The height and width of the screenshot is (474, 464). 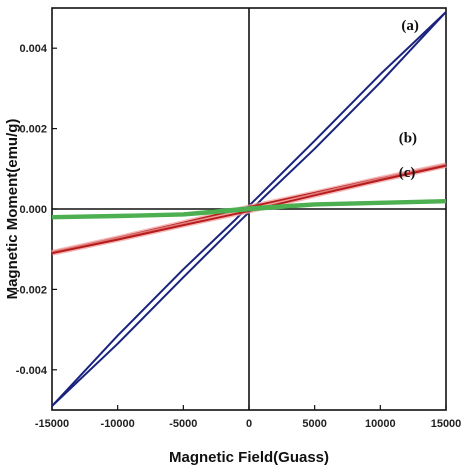 I want to click on curve-labels: (a) (b) (c), so click(x=409, y=99).